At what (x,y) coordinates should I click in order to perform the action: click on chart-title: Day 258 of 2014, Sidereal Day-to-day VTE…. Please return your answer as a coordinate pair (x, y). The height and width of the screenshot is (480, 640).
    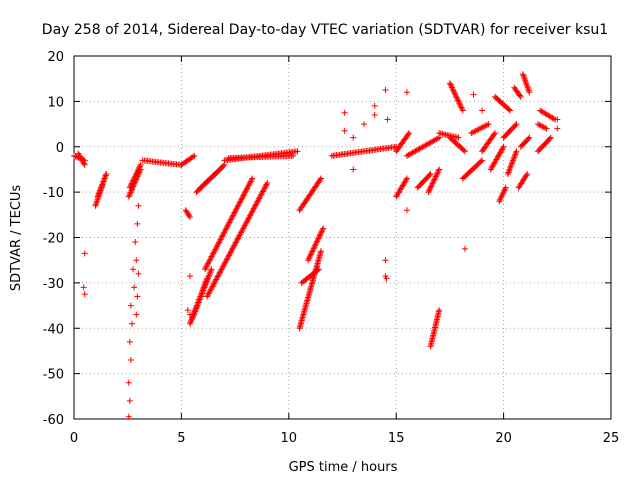
    Looking at the image, I should click on (325, 30).